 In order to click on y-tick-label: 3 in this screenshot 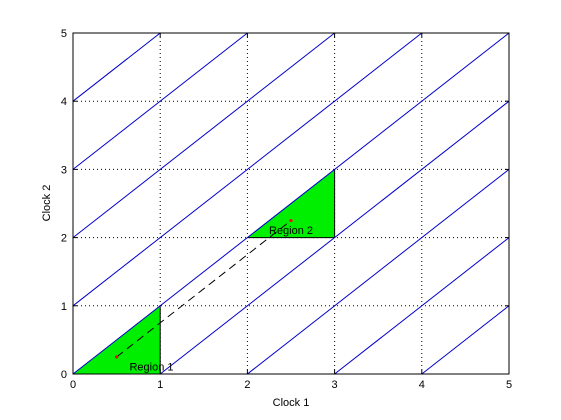, I will do `click(64, 170)`.